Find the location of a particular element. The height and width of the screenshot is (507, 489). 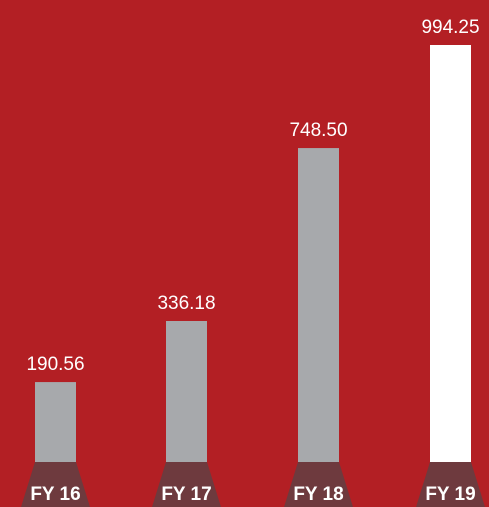

value-label: 190.56 is located at coordinates (55, 364).